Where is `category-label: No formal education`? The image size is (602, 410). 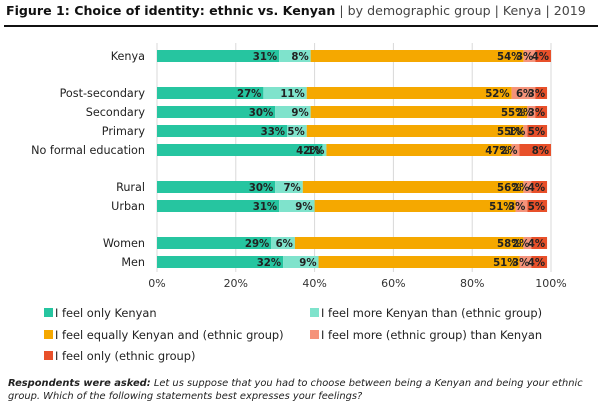
category-label: No formal education is located at coordinates (88, 150).